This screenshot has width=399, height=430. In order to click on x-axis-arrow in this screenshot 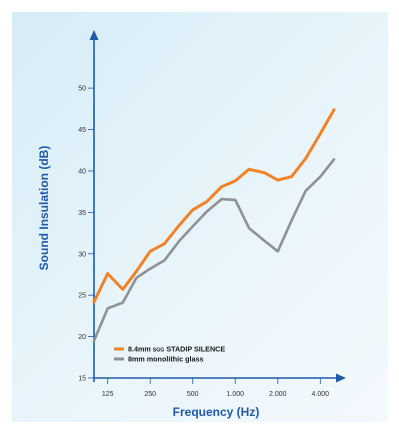, I will do `click(341, 378)`.